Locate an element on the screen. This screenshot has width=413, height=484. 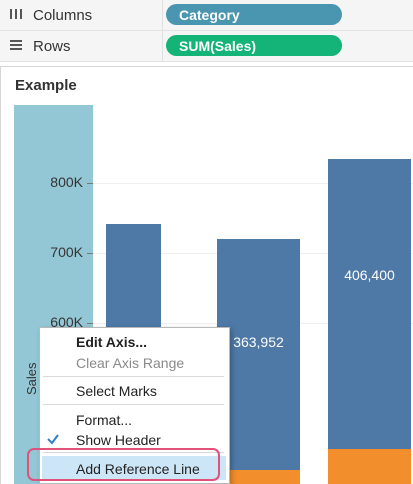
menu-item-highlight is located at coordinates (134, 468).